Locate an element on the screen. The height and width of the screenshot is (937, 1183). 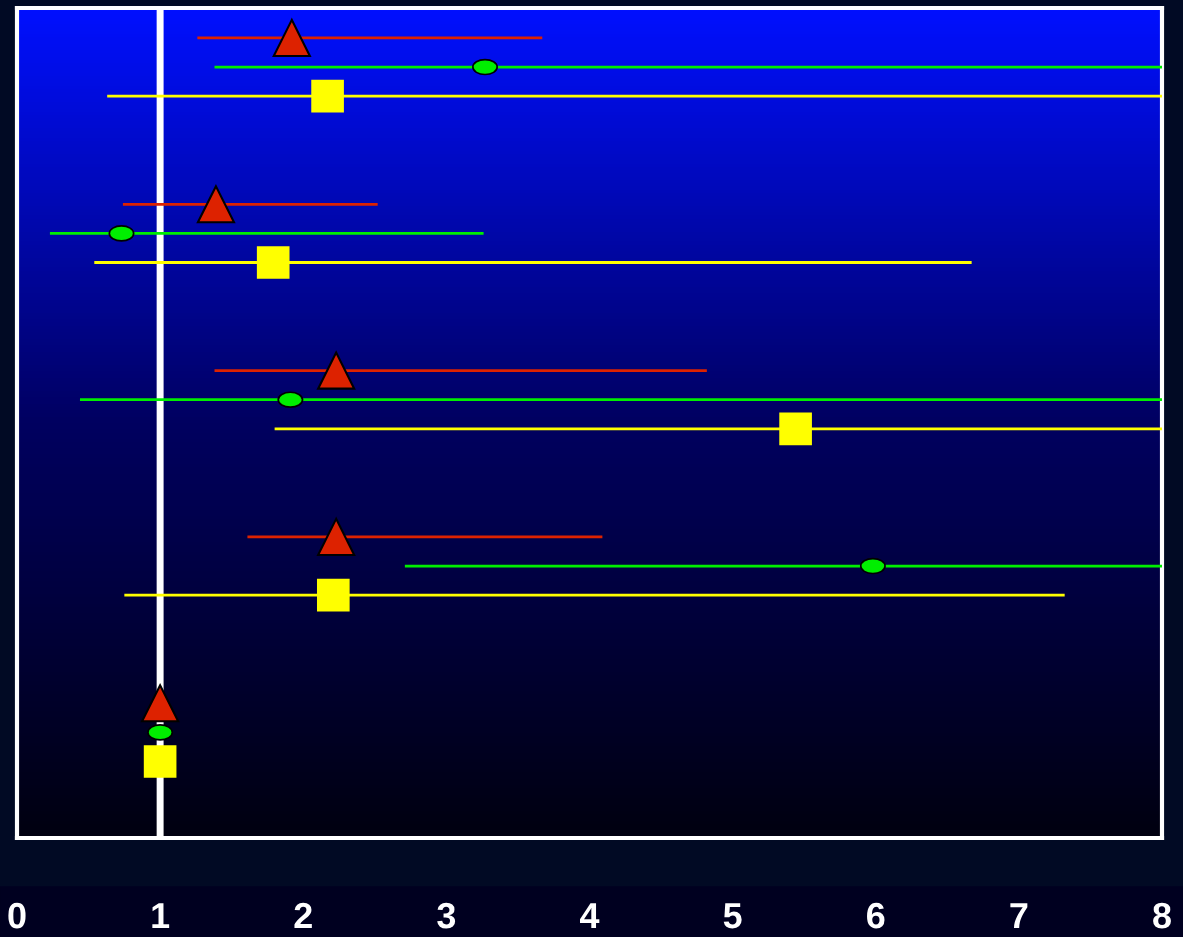
x-tick-label: 1 is located at coordinates (161, 916).